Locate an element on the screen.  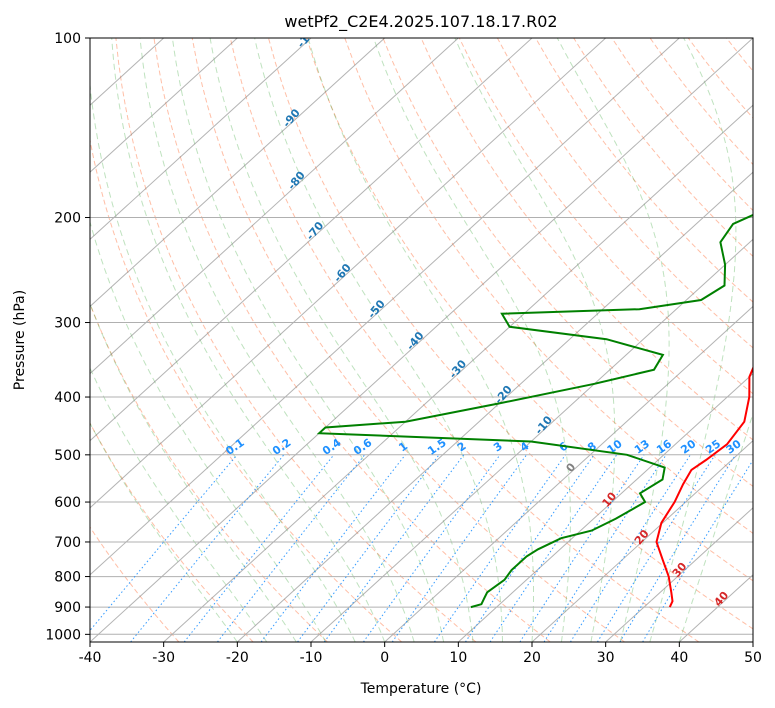
x-tick-label: 10 is located at coordinates (458, 658).